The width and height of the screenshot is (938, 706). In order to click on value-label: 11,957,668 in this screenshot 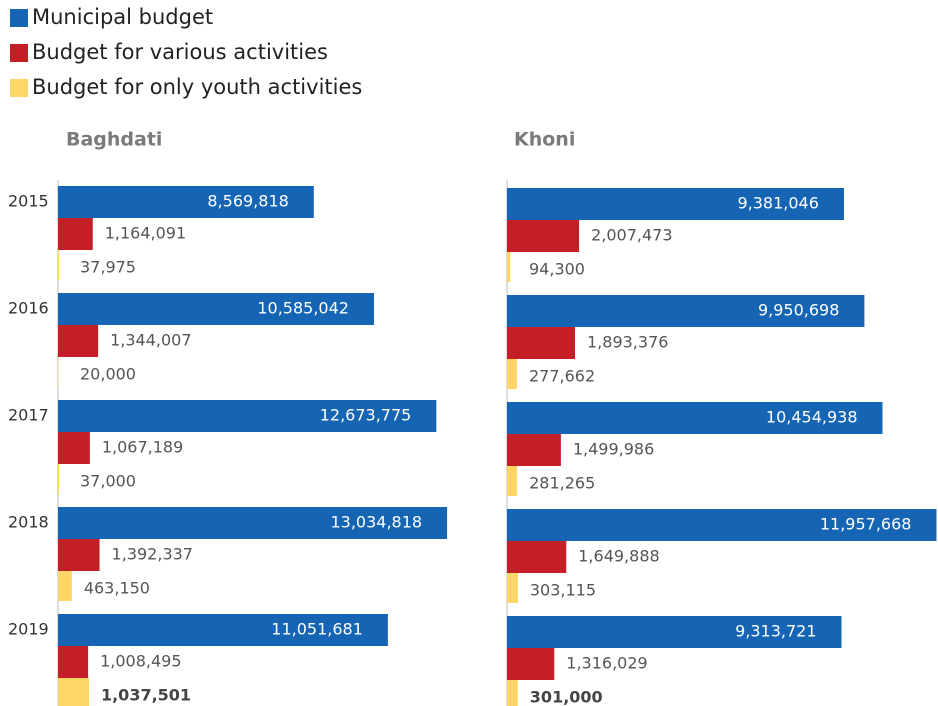, I will do `click(866, 524)`.